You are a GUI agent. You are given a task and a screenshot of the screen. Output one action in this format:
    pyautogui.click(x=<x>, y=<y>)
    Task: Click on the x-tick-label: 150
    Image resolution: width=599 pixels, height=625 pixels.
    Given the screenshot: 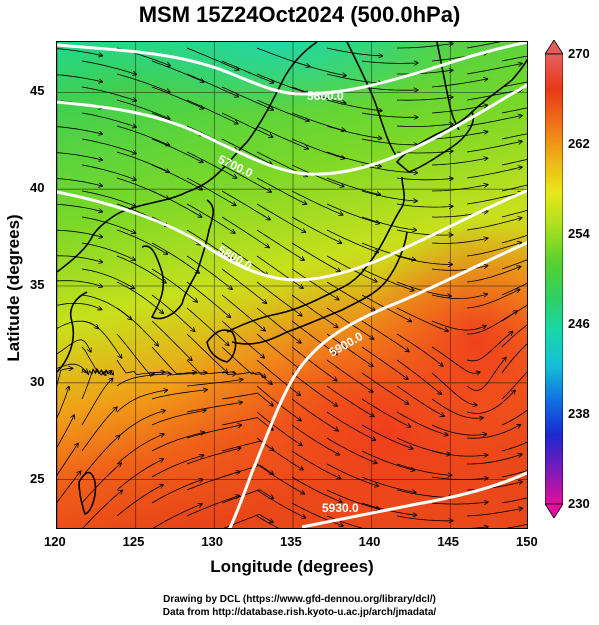 What is the action you would take?
    pyautogui.click(x=527, y=541)
    